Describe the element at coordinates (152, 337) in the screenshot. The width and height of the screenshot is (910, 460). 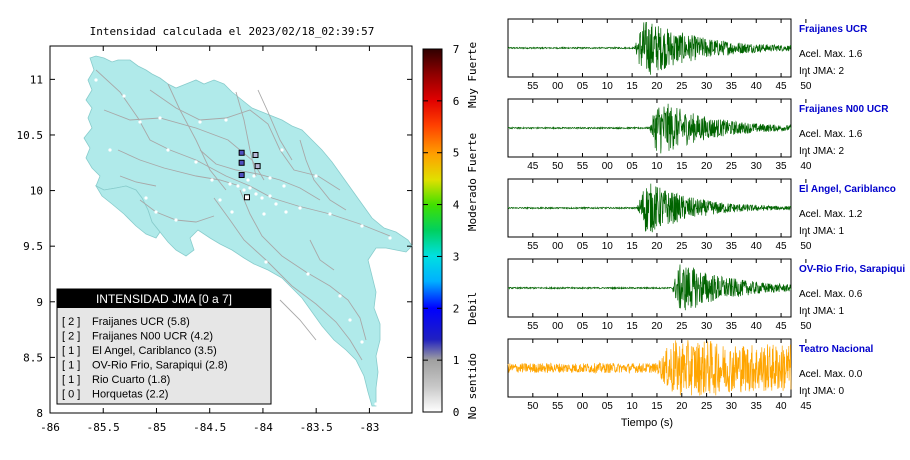
I see `legend-item-name: Fraijanes N00 UCR (4.2)` at that location.